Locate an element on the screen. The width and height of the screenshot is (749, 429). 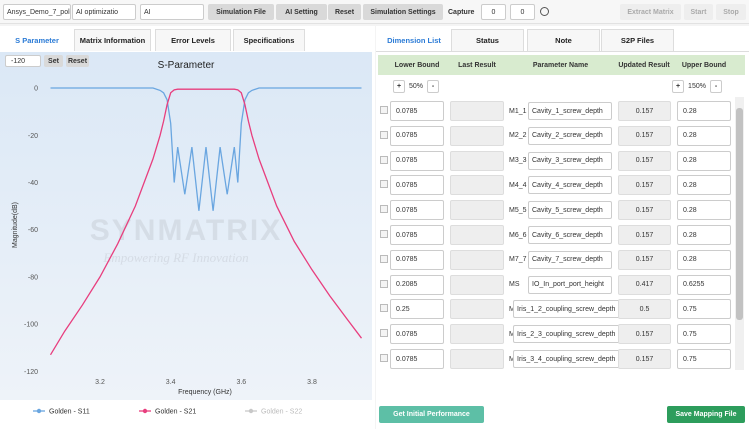
chart-title: S-Parameter is located at coordinates (186, 65).